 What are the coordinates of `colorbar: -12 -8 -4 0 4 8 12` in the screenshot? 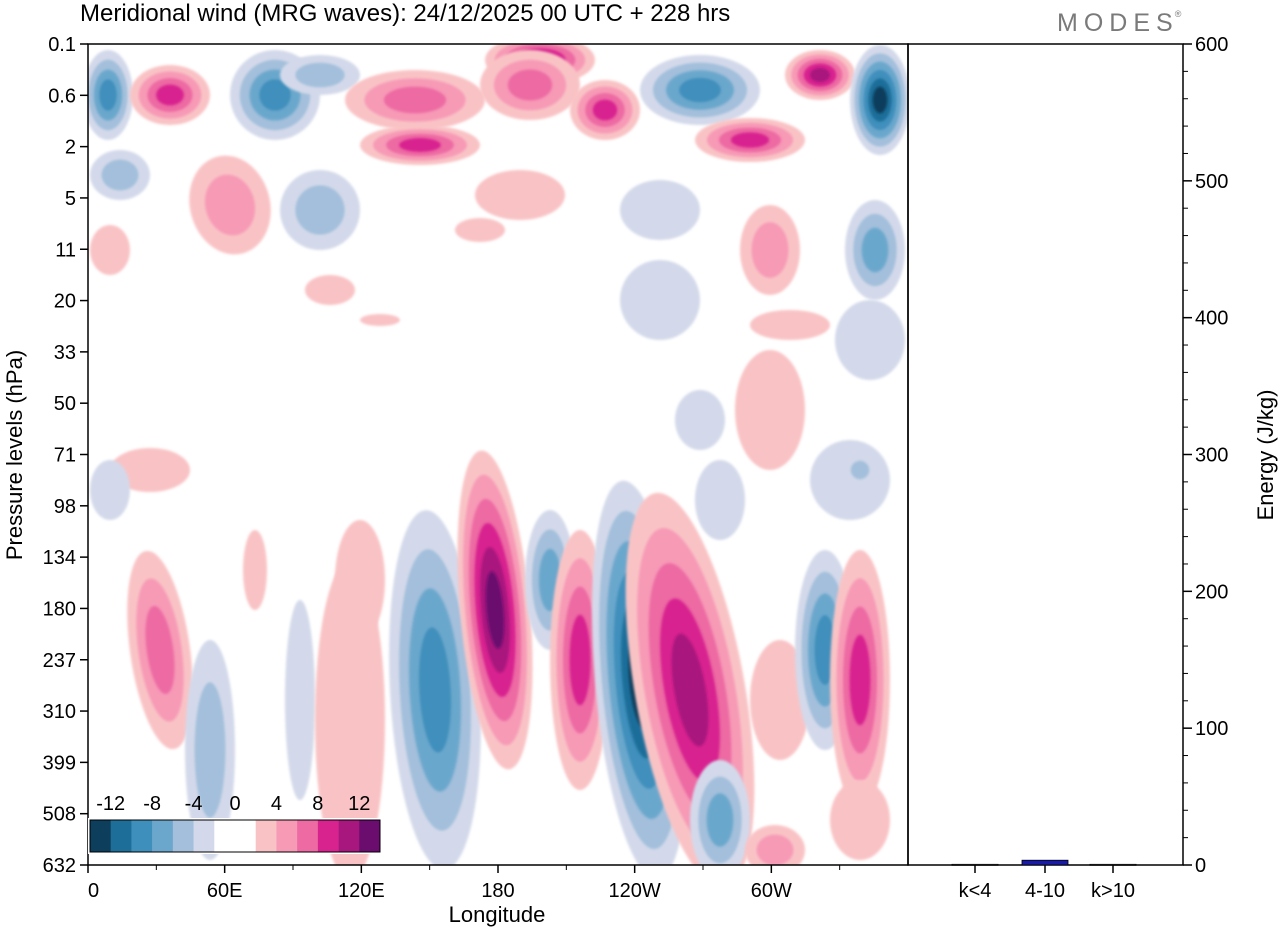 It's located at (235, 823).